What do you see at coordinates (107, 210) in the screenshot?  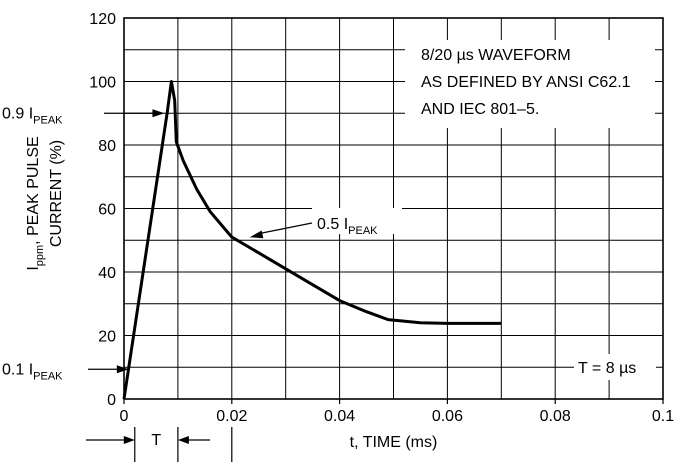 I see `y-tick-label: 60` at bounding box center [107, 210].